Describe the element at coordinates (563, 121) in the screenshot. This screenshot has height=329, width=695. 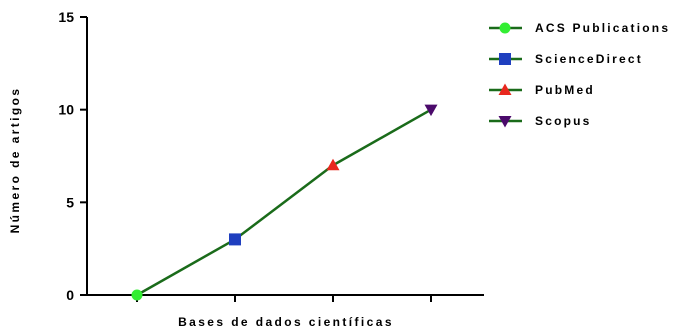
I see `legend-label: Scopus` at that location.